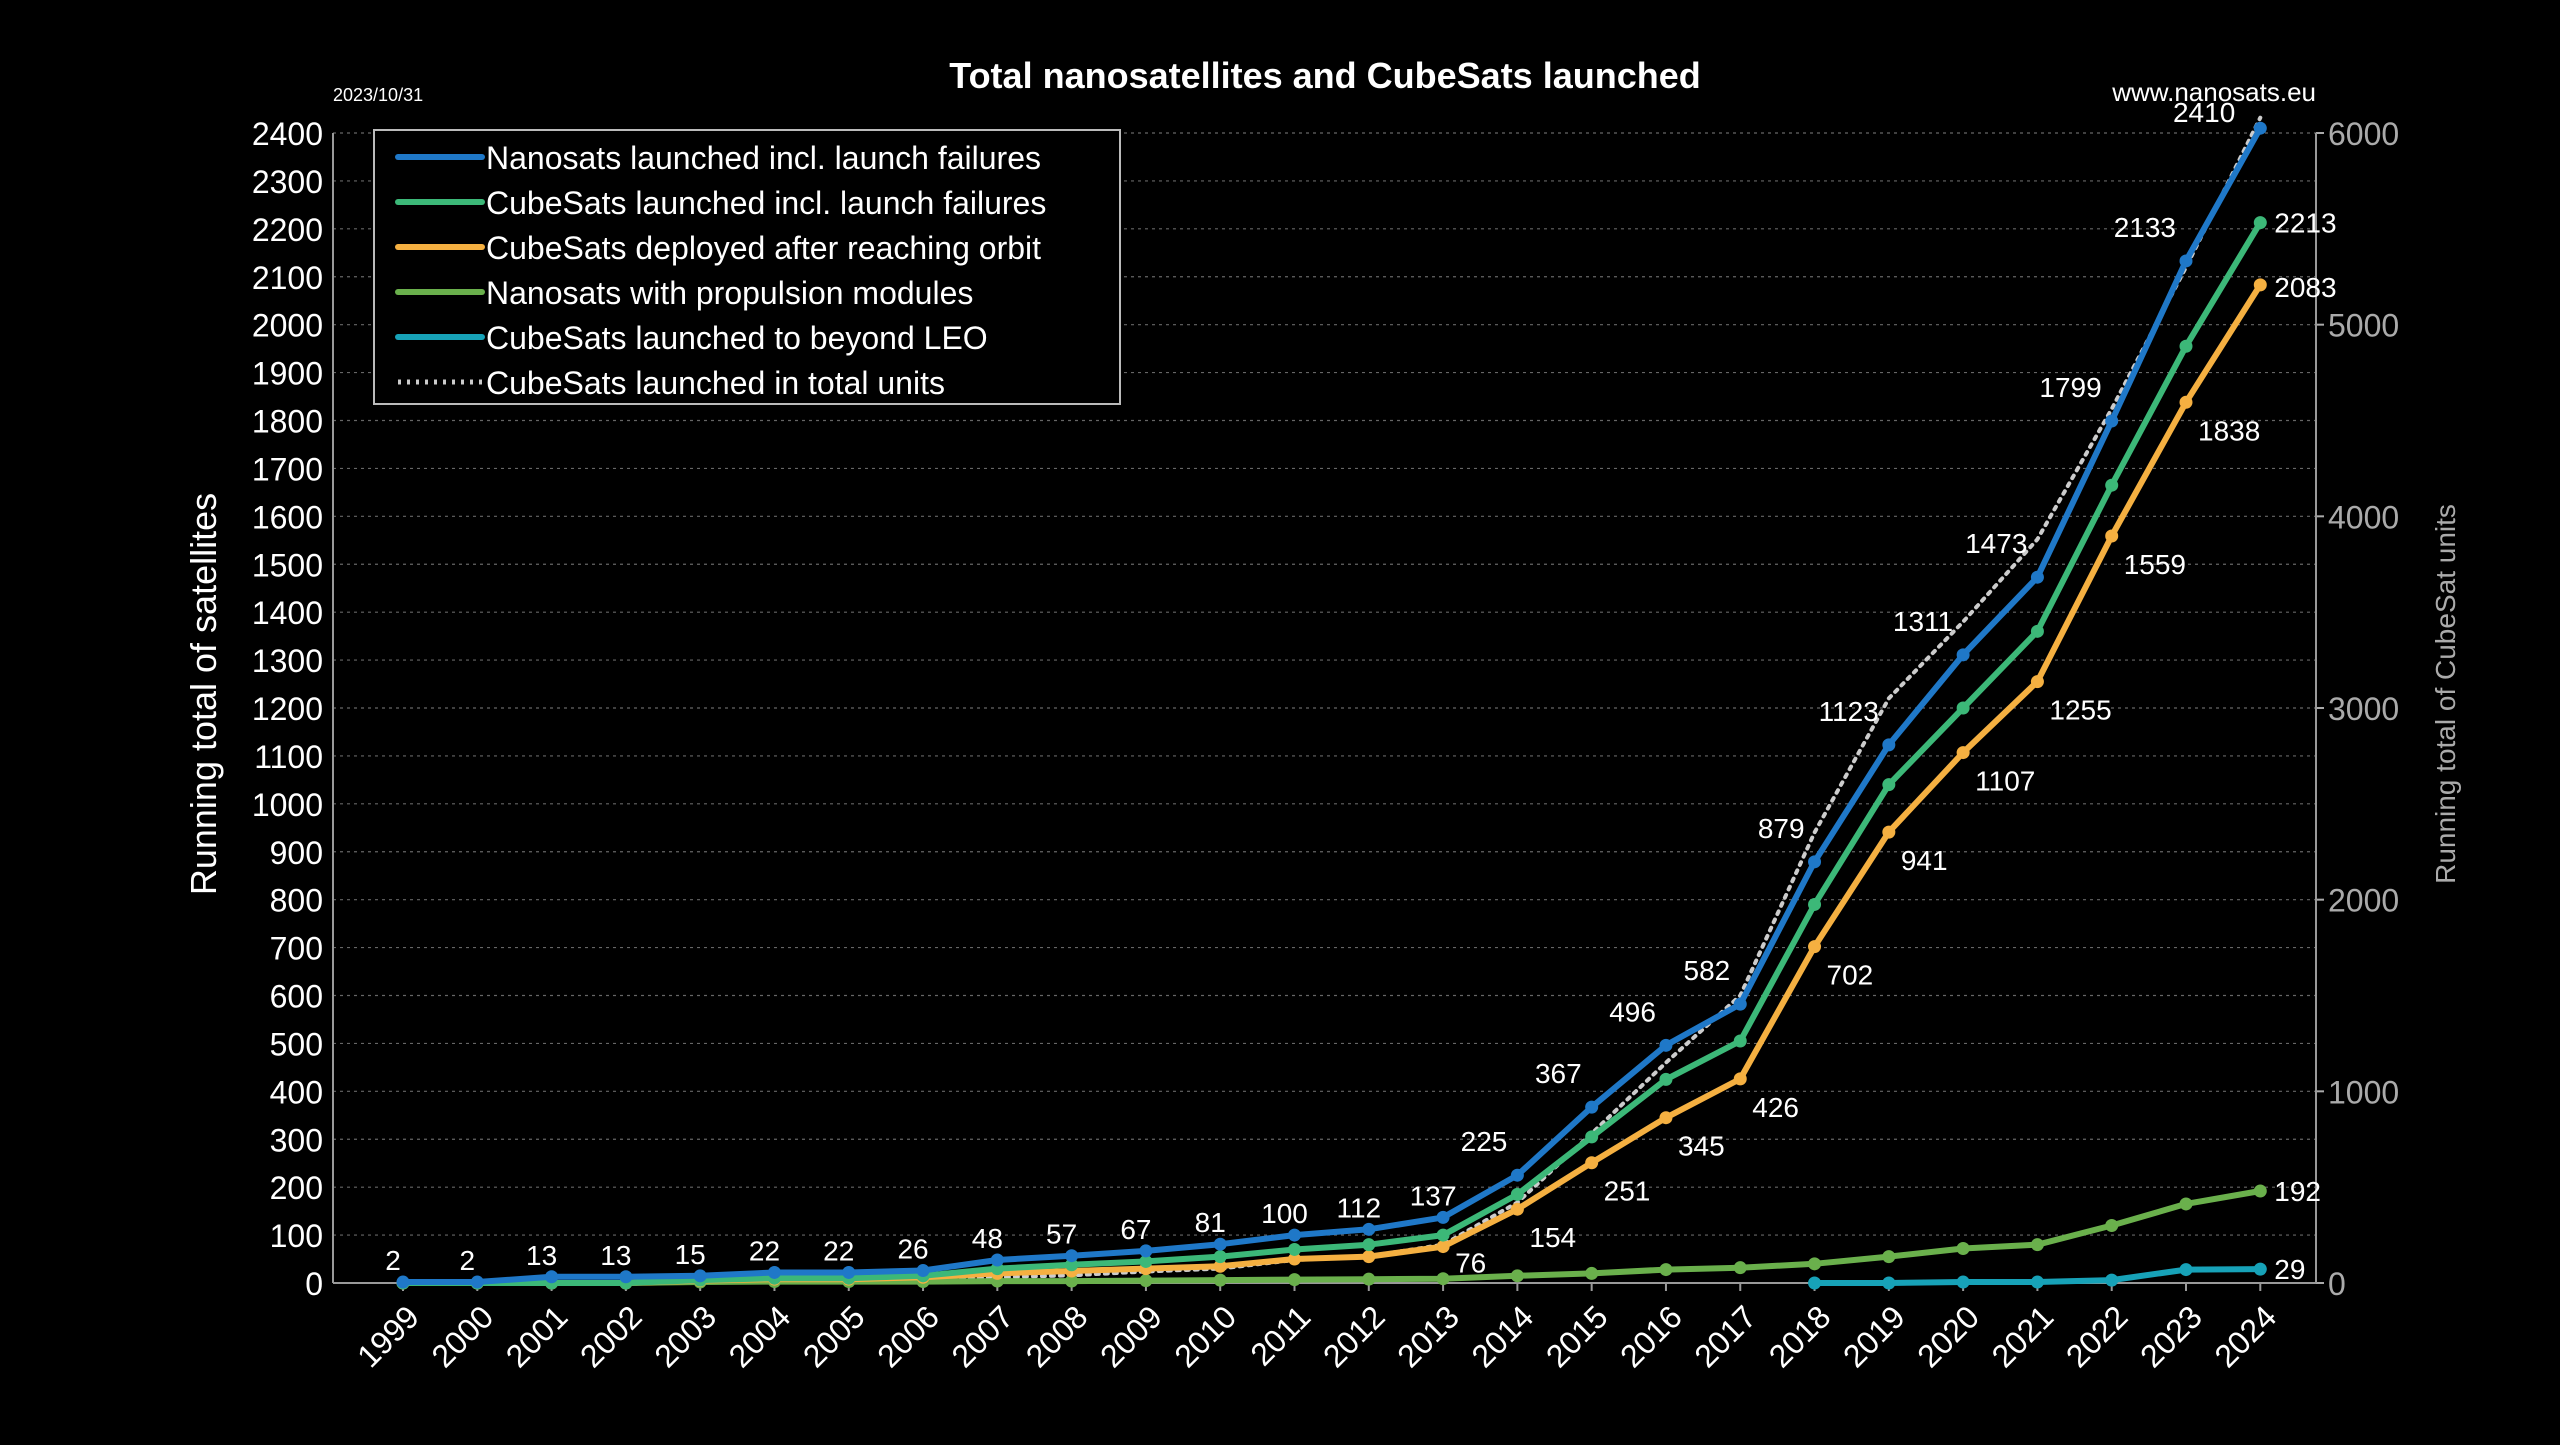  Describe the element at coordinates (1781, 828) in the screenshot. I see `data-label: 879` at that location.